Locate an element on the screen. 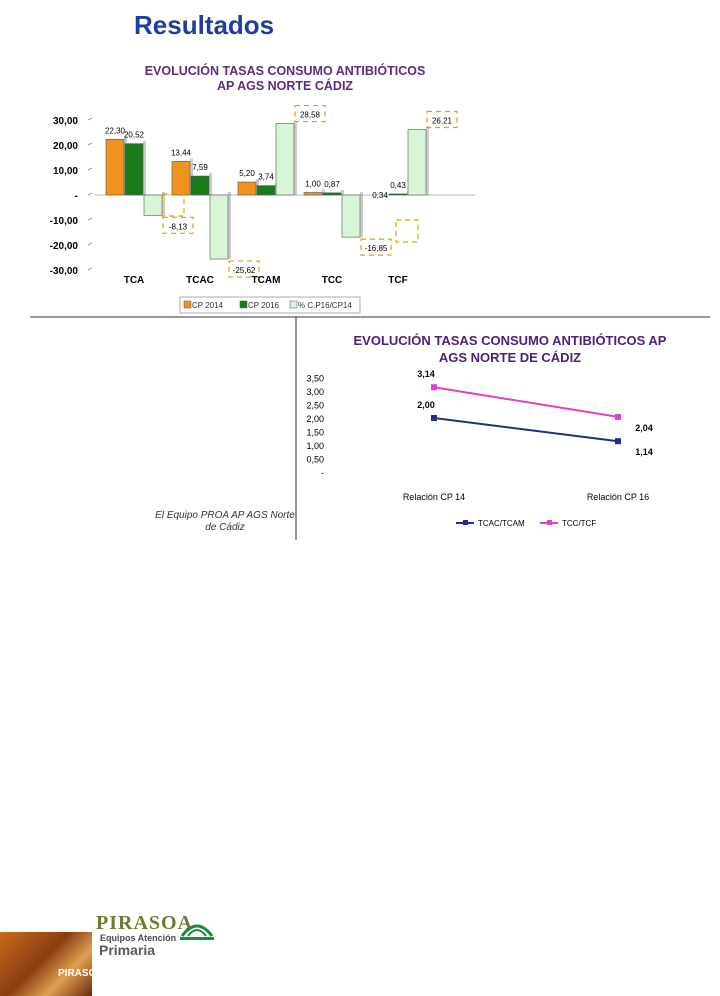 The image size is (720, 996). bar-extra-label: 0,34 is located at coordinates (380, 195).